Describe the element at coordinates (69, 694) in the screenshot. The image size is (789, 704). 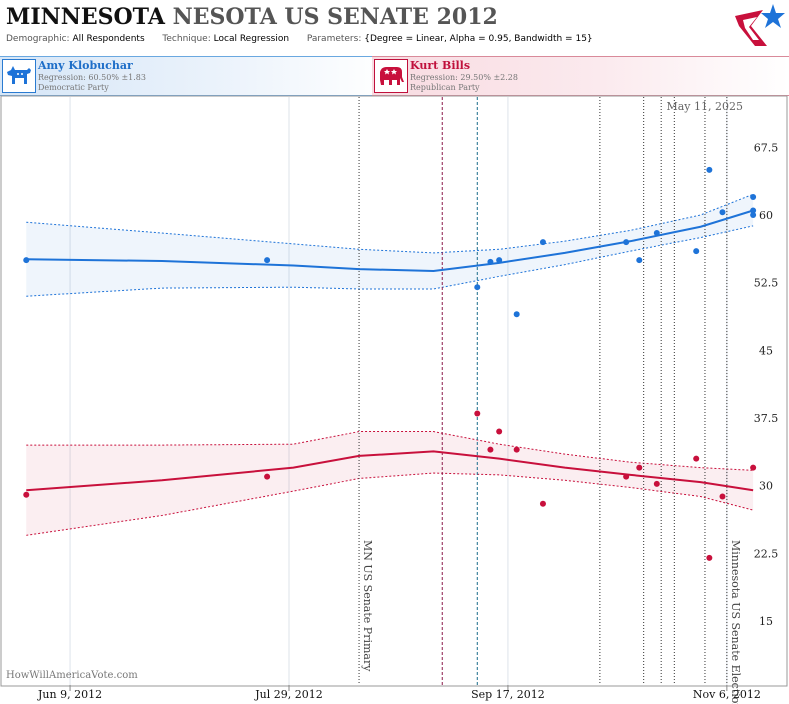
I see `x-tick-label: Jun 9, 2012` at that location.